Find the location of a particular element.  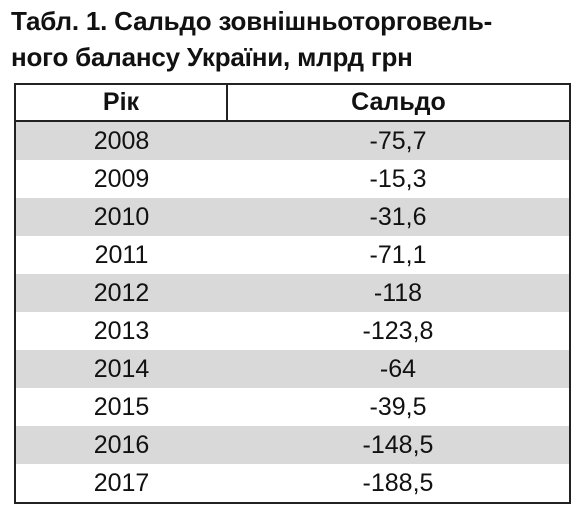

balance-cell: -71,1 is located at coordinates (398, 254).